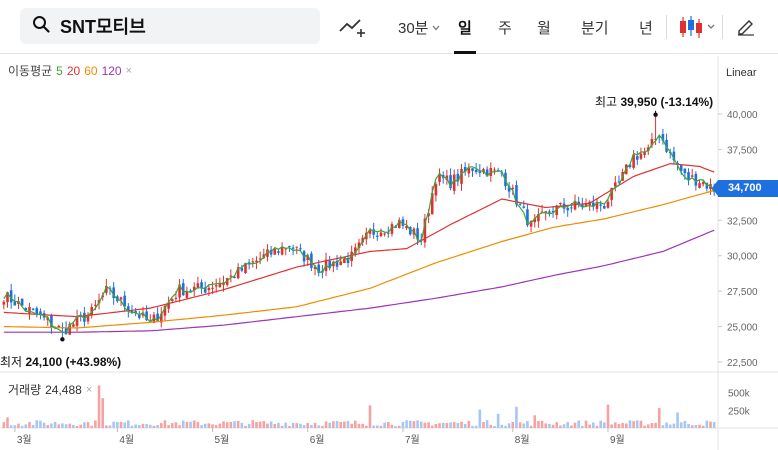 This screenshot has width=778, height=450. Describe the element at coordinates (746, 28) in the screenshot. I see `pencil-icon` at that location.